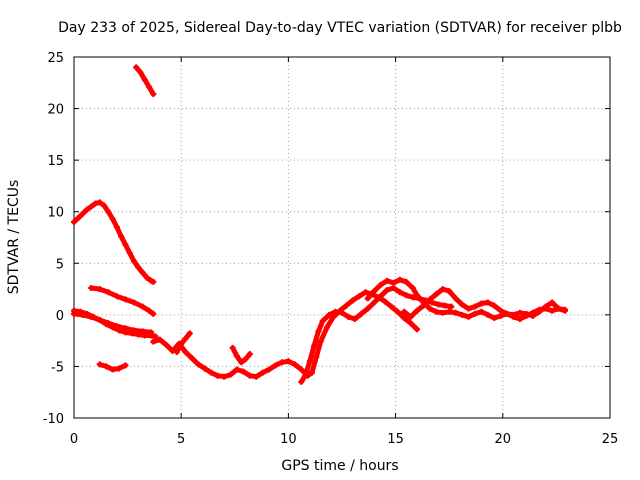 The height and width of the screenshot is (480, 640). I want to click on y-tick-label: 0, so click(60, 316).